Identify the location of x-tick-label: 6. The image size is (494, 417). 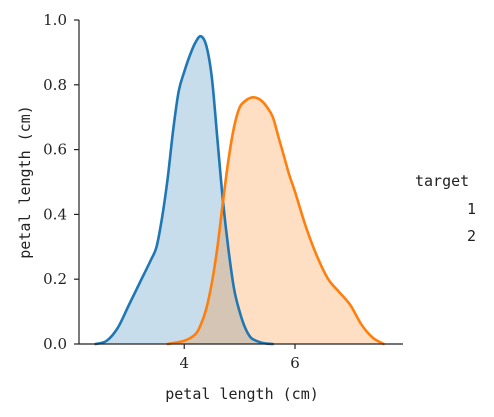
(295, 363).